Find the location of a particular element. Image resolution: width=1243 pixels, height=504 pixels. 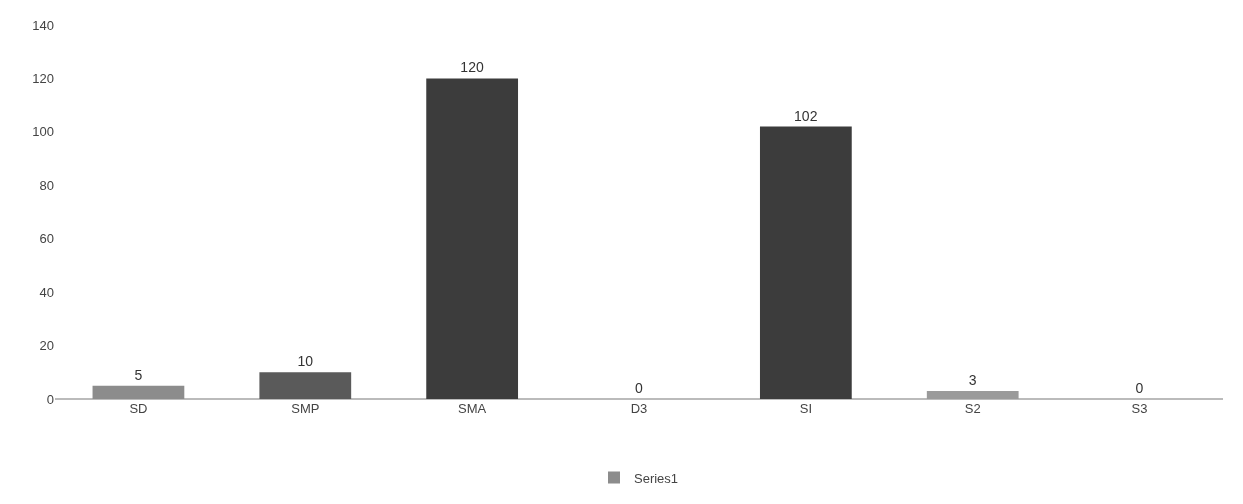

data-label: 3 is located at coordinates (972, 379).